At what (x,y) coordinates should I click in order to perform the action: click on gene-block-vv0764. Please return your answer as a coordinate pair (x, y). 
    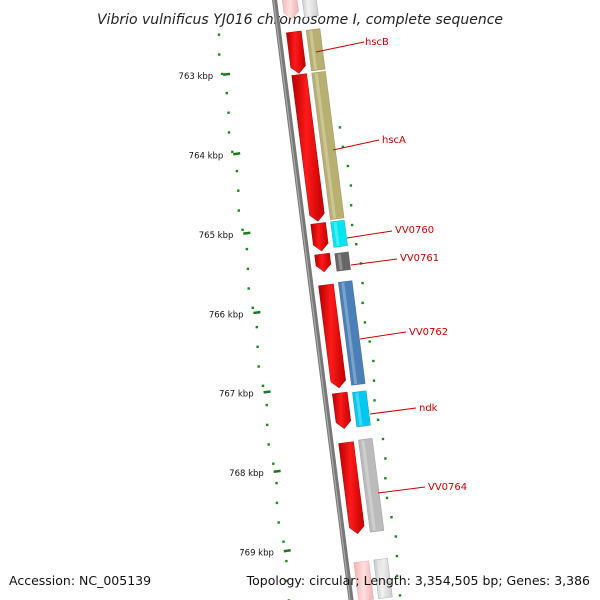
    Looking at the image, I should click on (371, 485).